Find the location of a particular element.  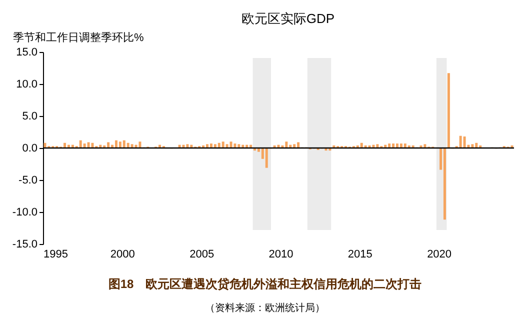

caption: 图18 欧元区遭遇次贷危机外溢和主权信用危机的二次打击 is located at coordinates (265, 284).